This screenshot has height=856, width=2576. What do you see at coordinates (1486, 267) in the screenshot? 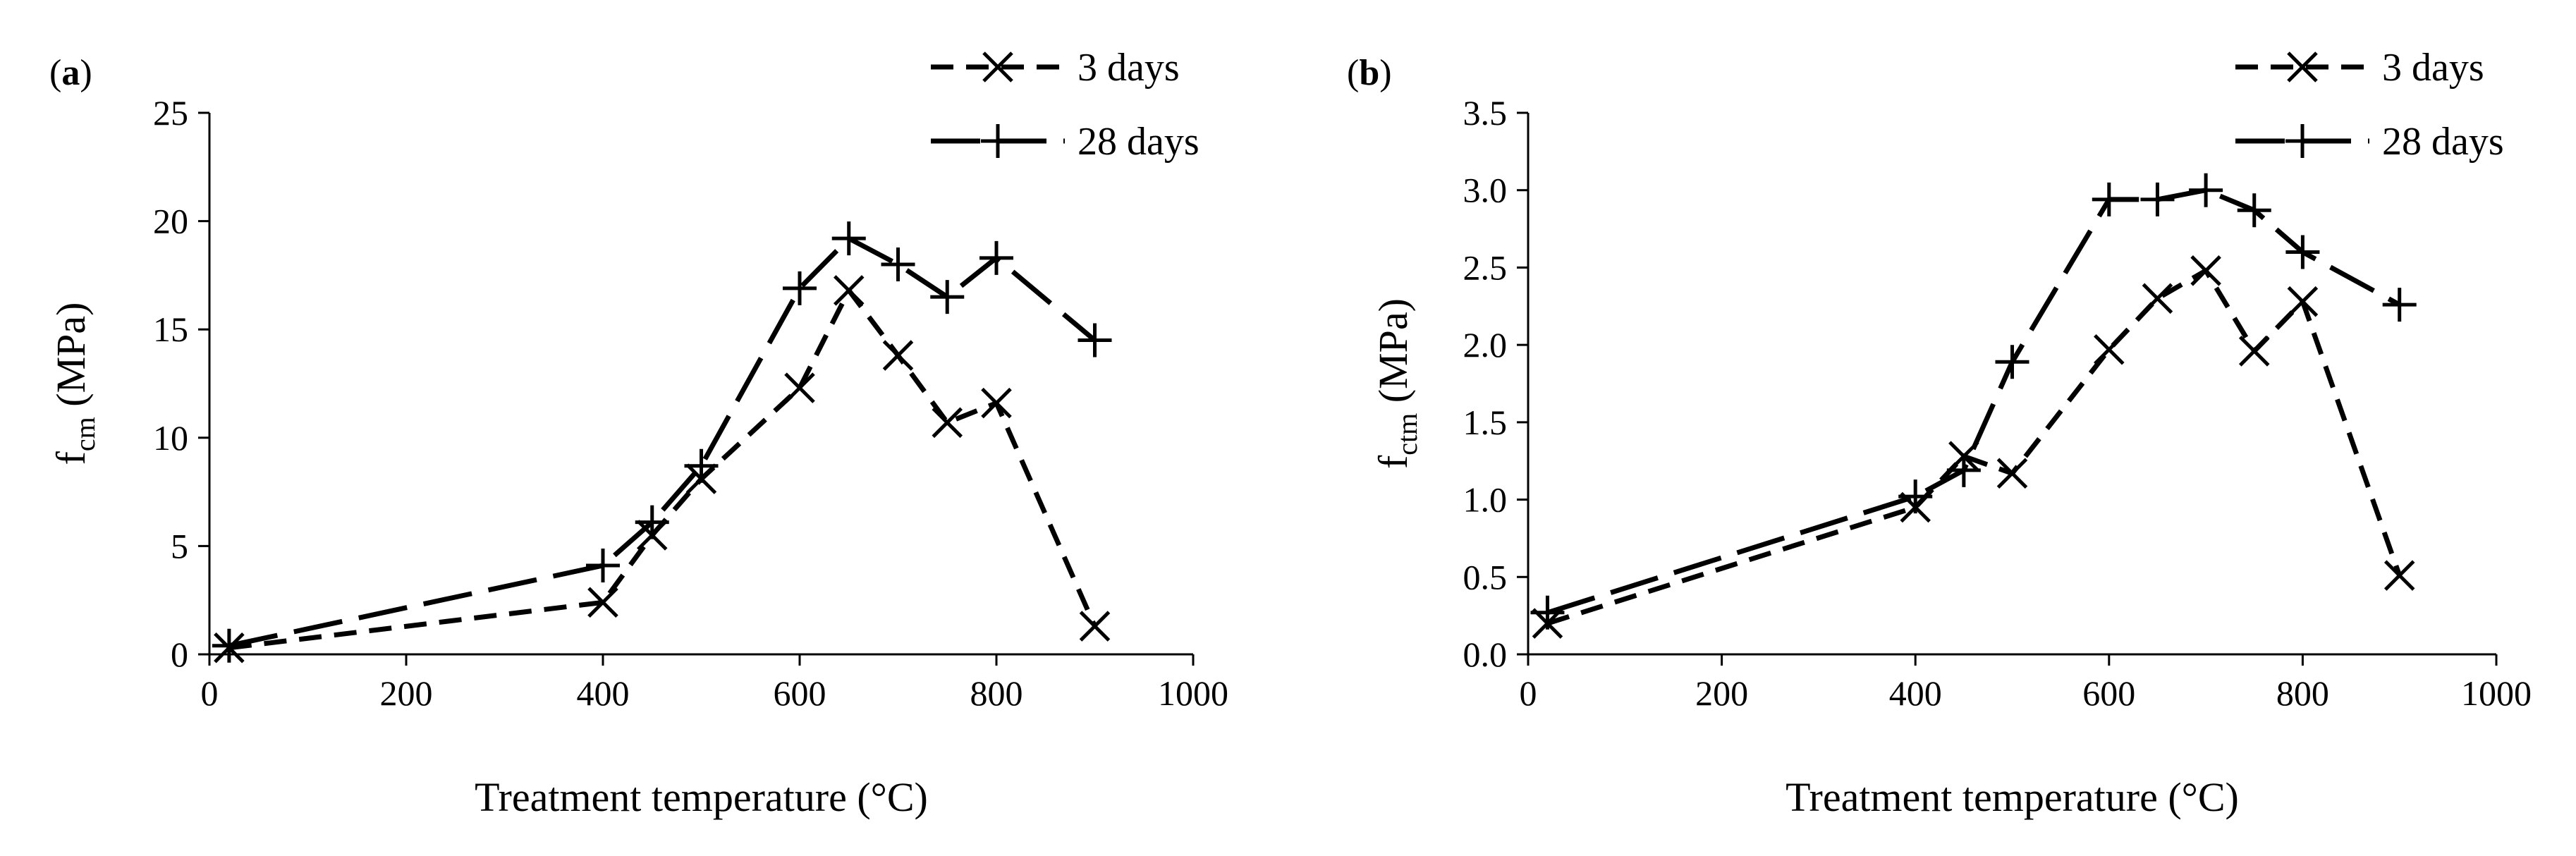
I see `y-tick-label: 2.5` at bounding box center [1486, 267].